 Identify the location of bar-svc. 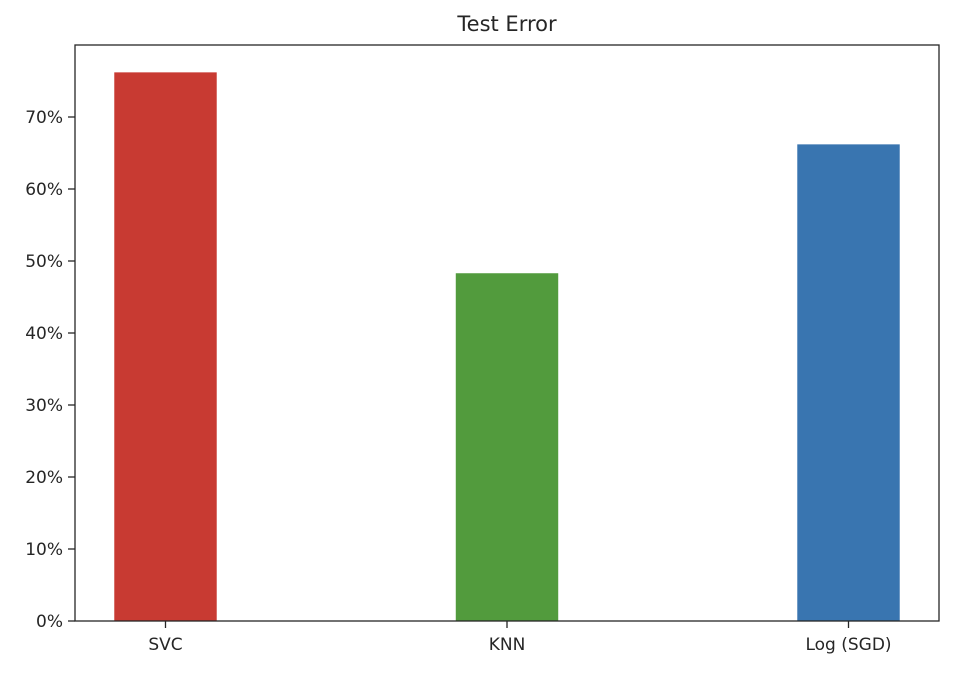
(165, 347).